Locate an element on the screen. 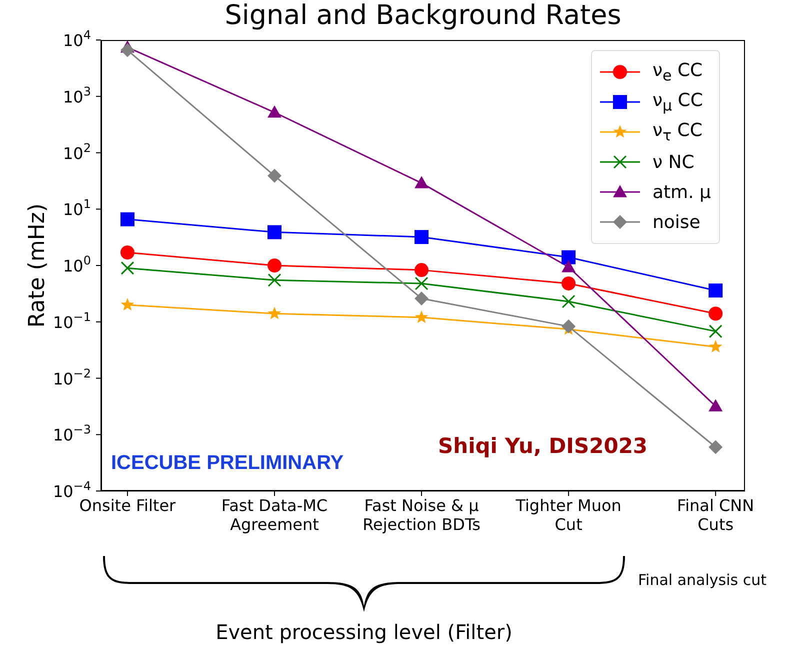  y-tick-label: 10$^{3}$ is located at coordinates (77, 95).